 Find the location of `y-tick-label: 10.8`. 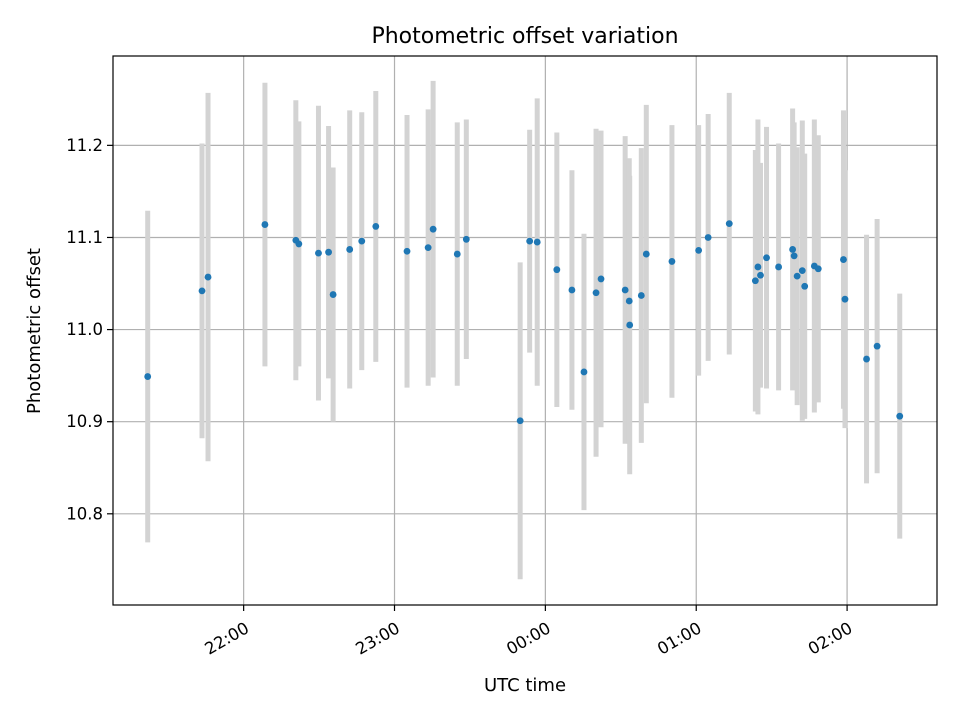

y-tick-label: 10.8 is located at coordinates (84, 513).